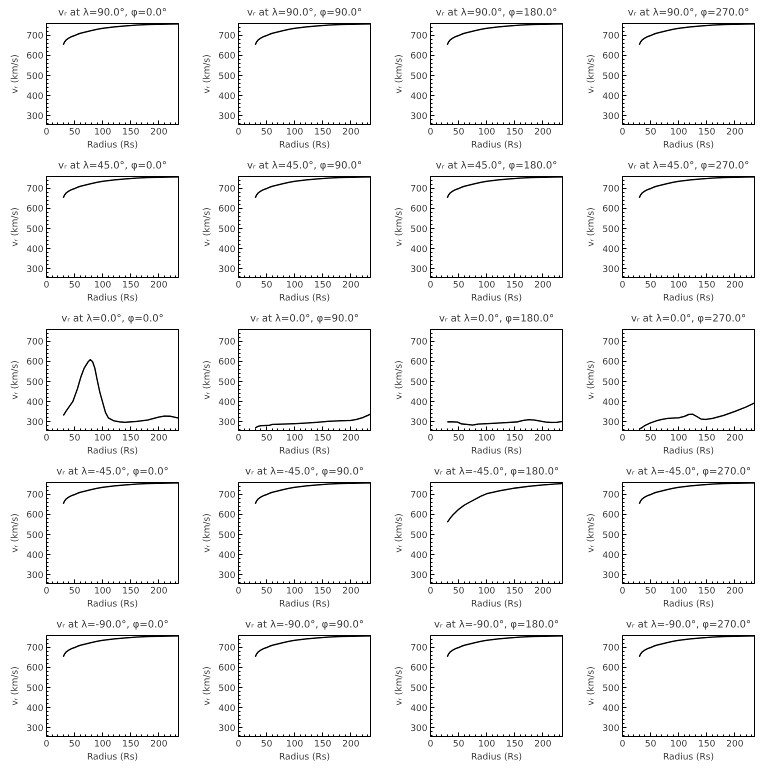 The image size is (768, 768). What do you see at coordinates (496, 319) in the screenshot?
I see `chart-title: vᵣ at λ=0.0°, φ=180.0°` at bounding box center [496, 319].